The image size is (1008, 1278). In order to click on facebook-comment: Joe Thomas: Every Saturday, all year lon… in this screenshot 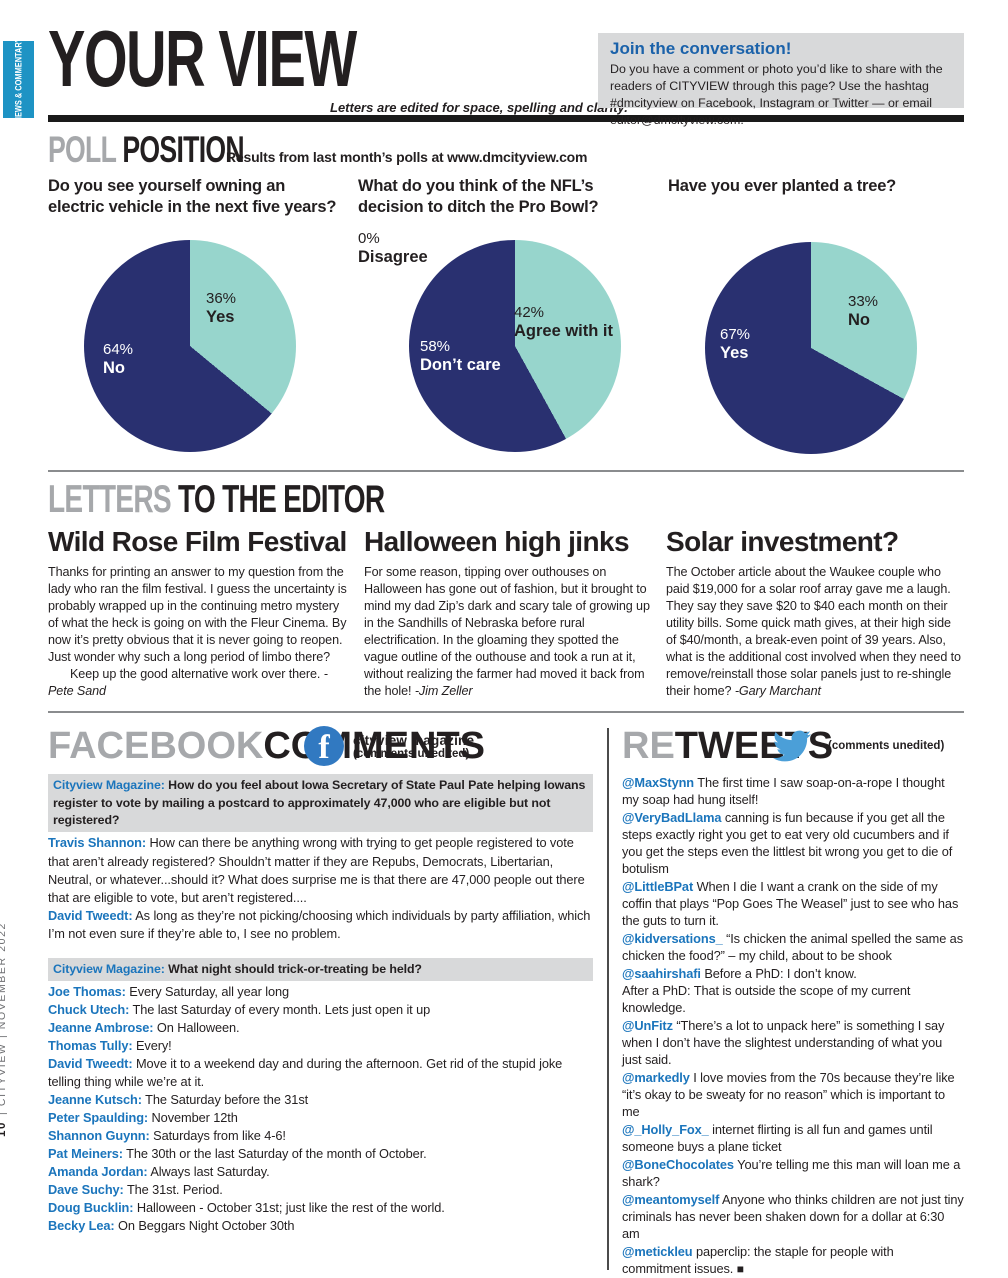, I will do `click(169, 992)`.